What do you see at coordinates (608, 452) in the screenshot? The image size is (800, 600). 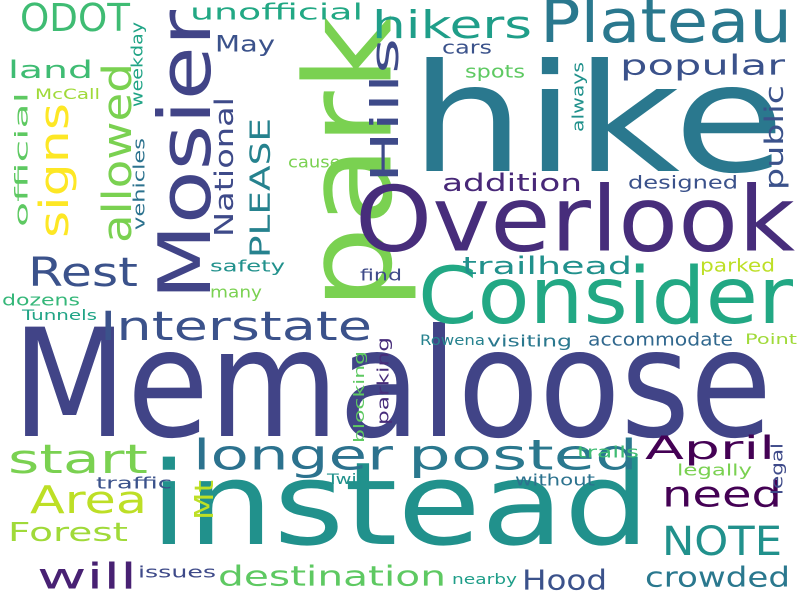 I see `cloud-word: trails` at bounding box center [608, 452].